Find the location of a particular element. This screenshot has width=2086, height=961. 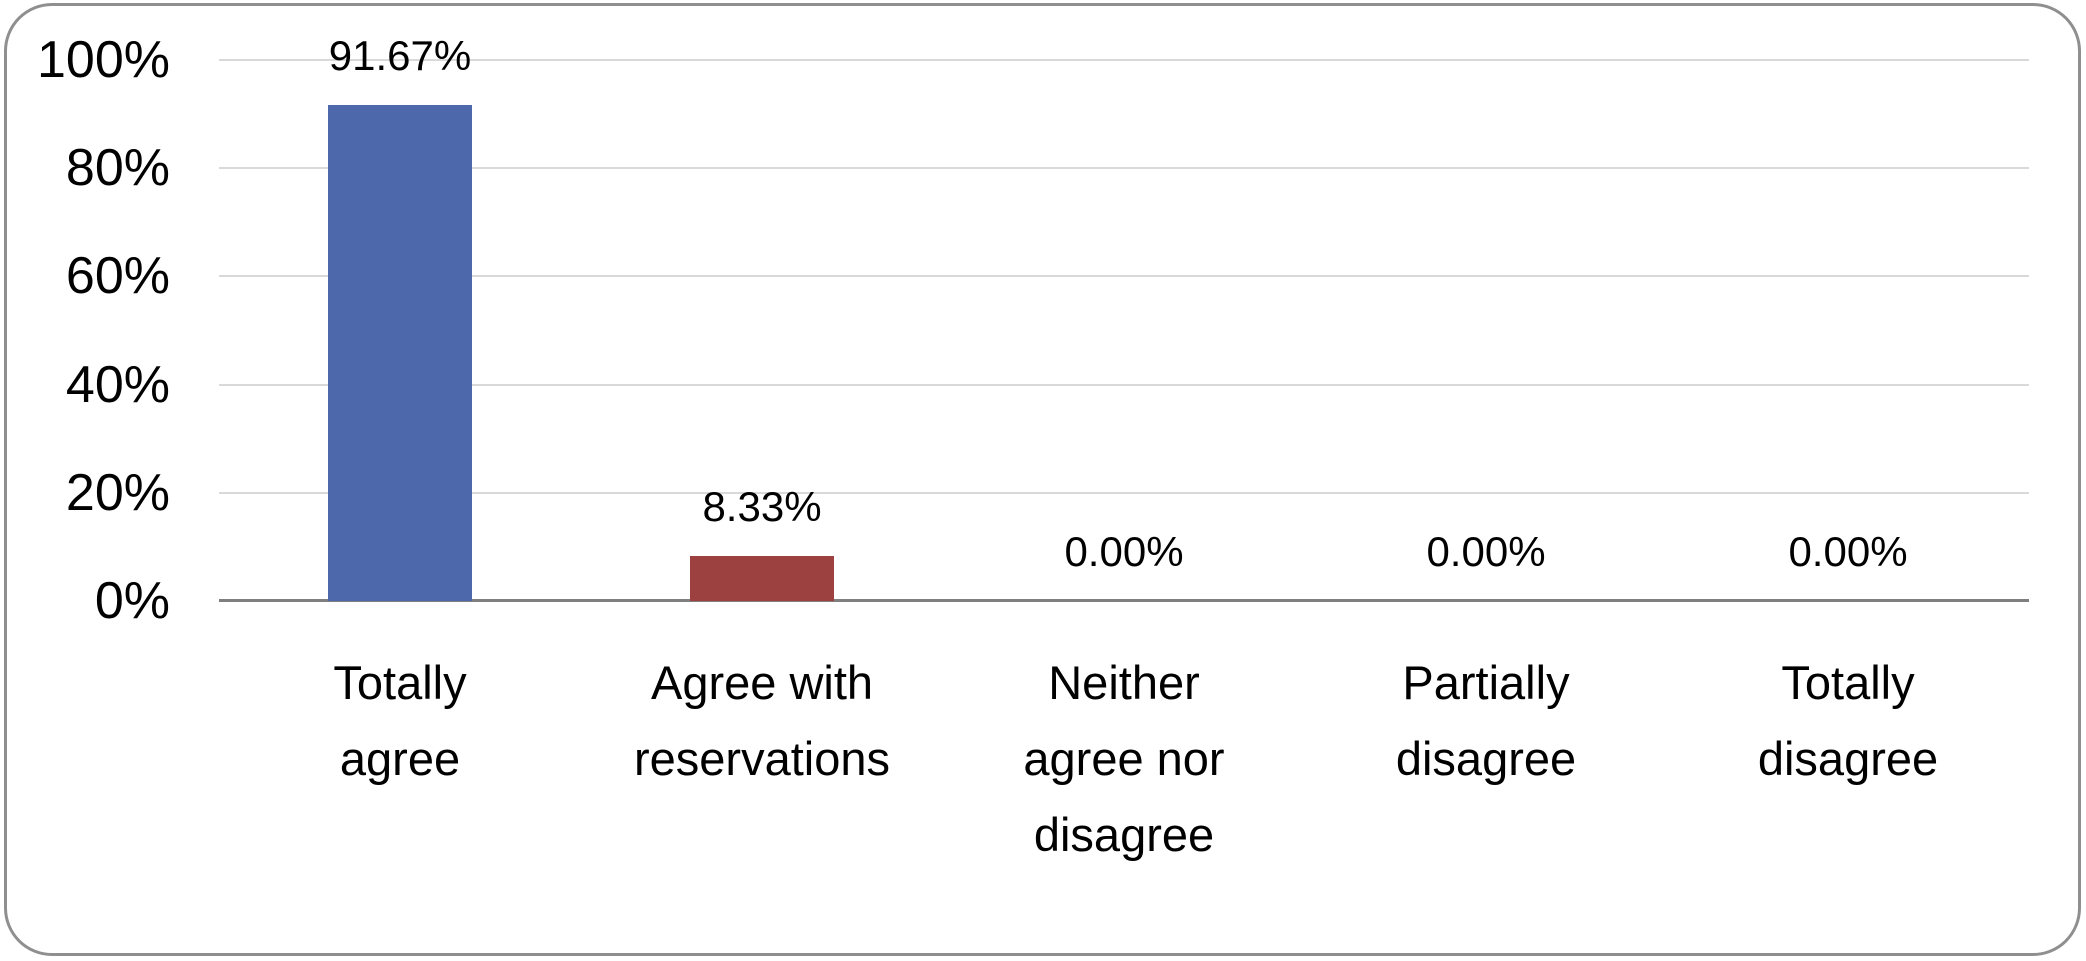

bar-totally-agree is located at coordinates (400, 353).